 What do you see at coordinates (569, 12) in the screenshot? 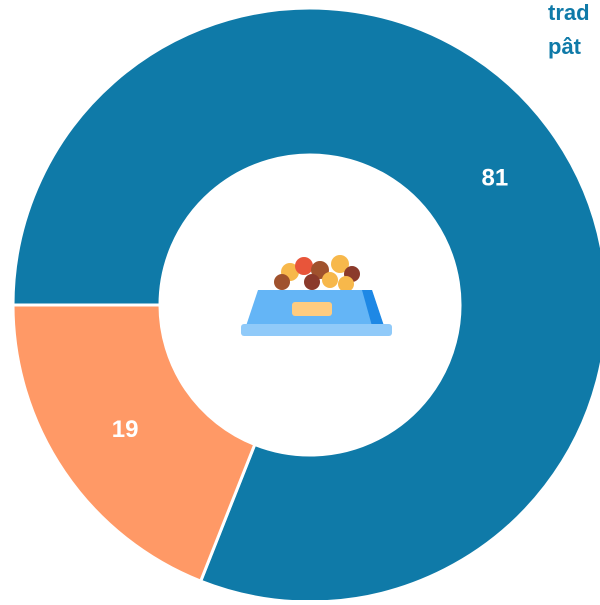
I see `annotation: trad` at bounding box center [569, 12].